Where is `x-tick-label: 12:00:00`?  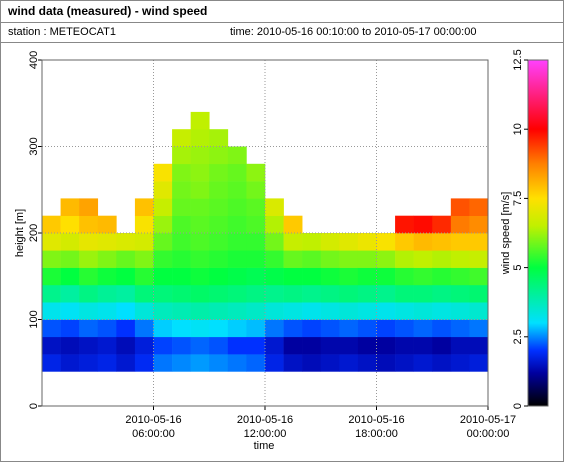 x-tick-label: 12:00:00 is located at coordinates (265, 434).